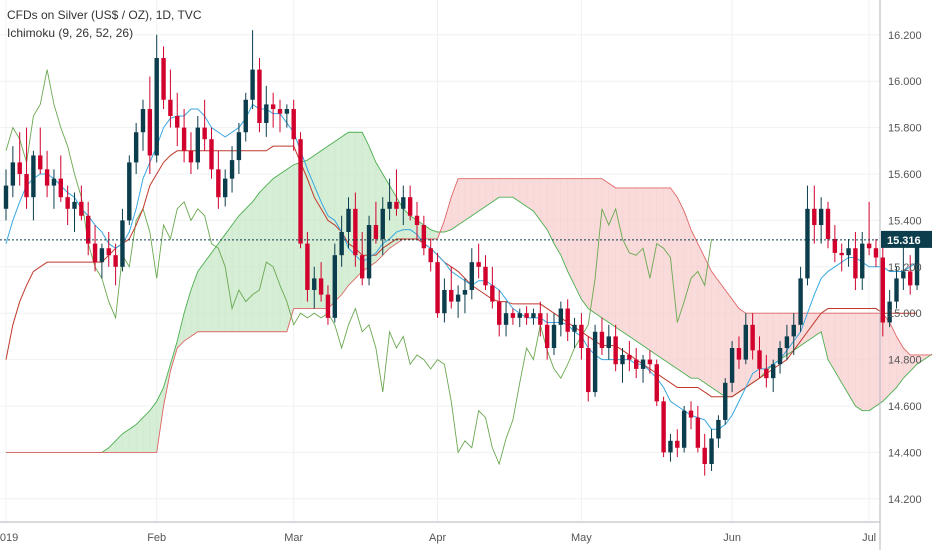 The image size is (932, 550). I want to click on x-tick-label: Mar, so click(293, 538).